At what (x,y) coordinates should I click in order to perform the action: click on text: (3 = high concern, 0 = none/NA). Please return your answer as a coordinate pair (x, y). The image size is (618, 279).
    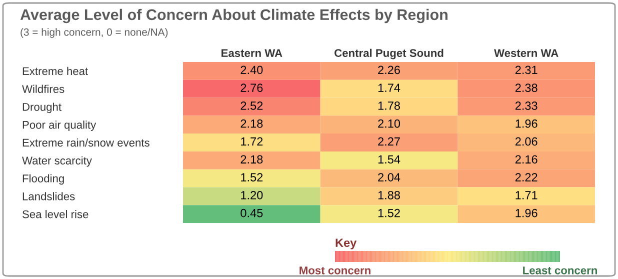
    Looking at the image, I should click on (94, 33).